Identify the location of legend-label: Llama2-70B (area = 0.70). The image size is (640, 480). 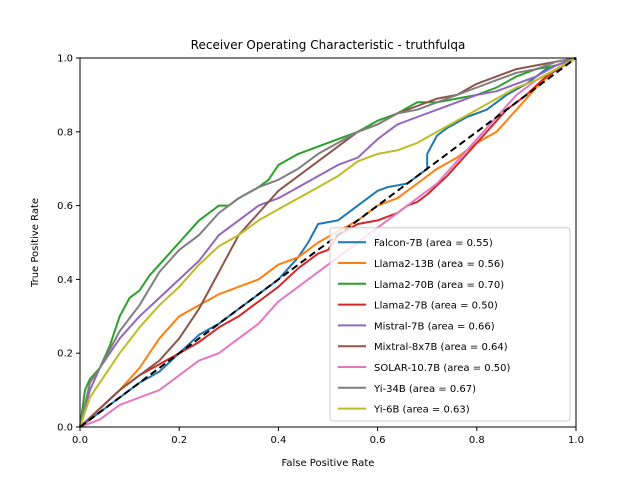
(439, 285).